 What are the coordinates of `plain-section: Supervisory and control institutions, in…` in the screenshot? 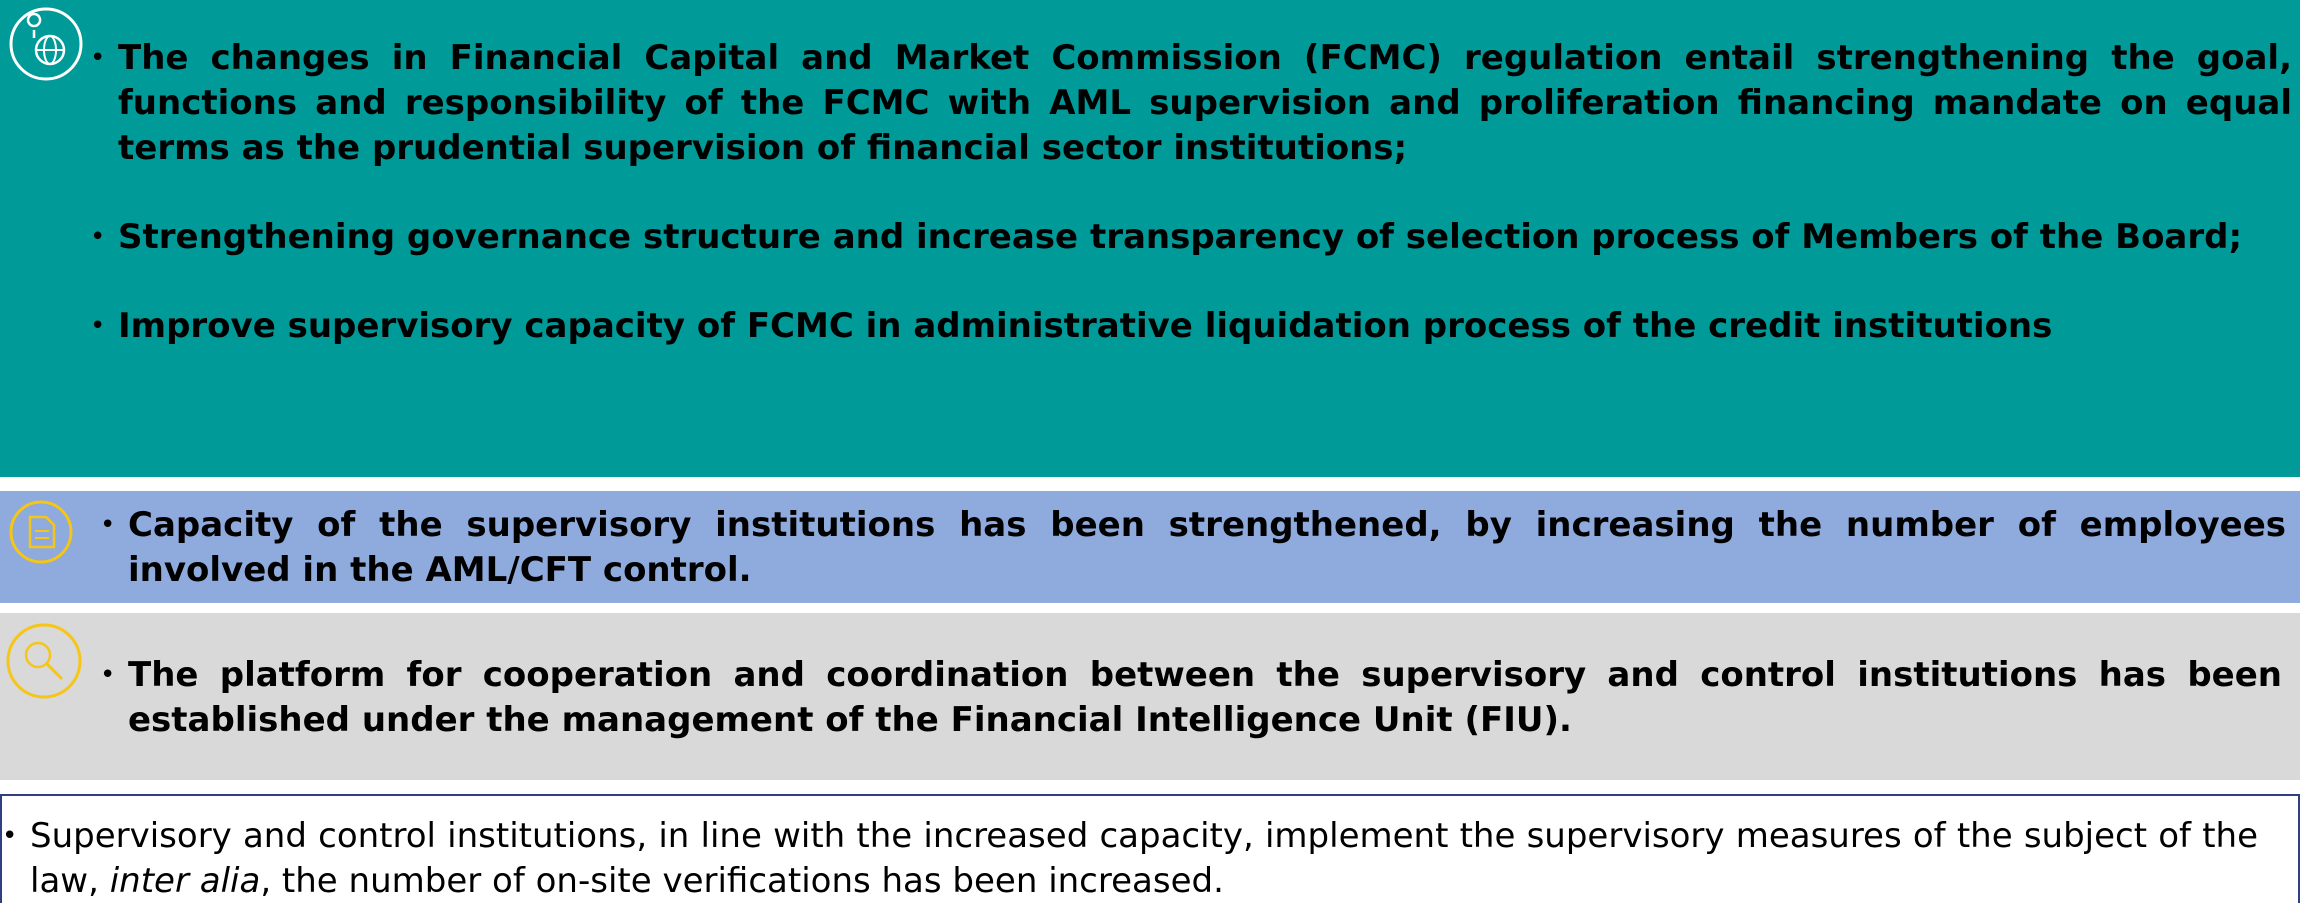 It's located at (1150, 848).